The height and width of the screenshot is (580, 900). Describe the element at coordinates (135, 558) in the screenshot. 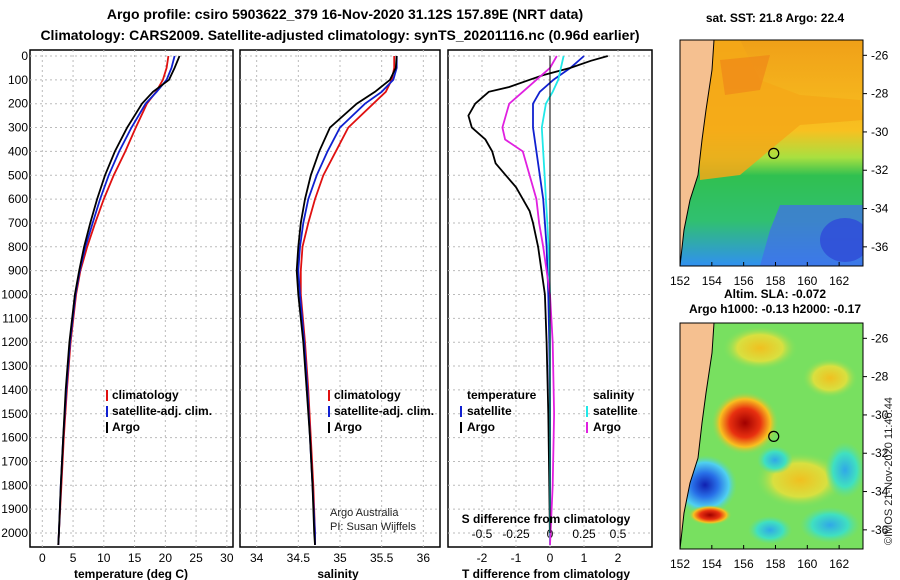

I see `temp-tick-label: 15` at that location.